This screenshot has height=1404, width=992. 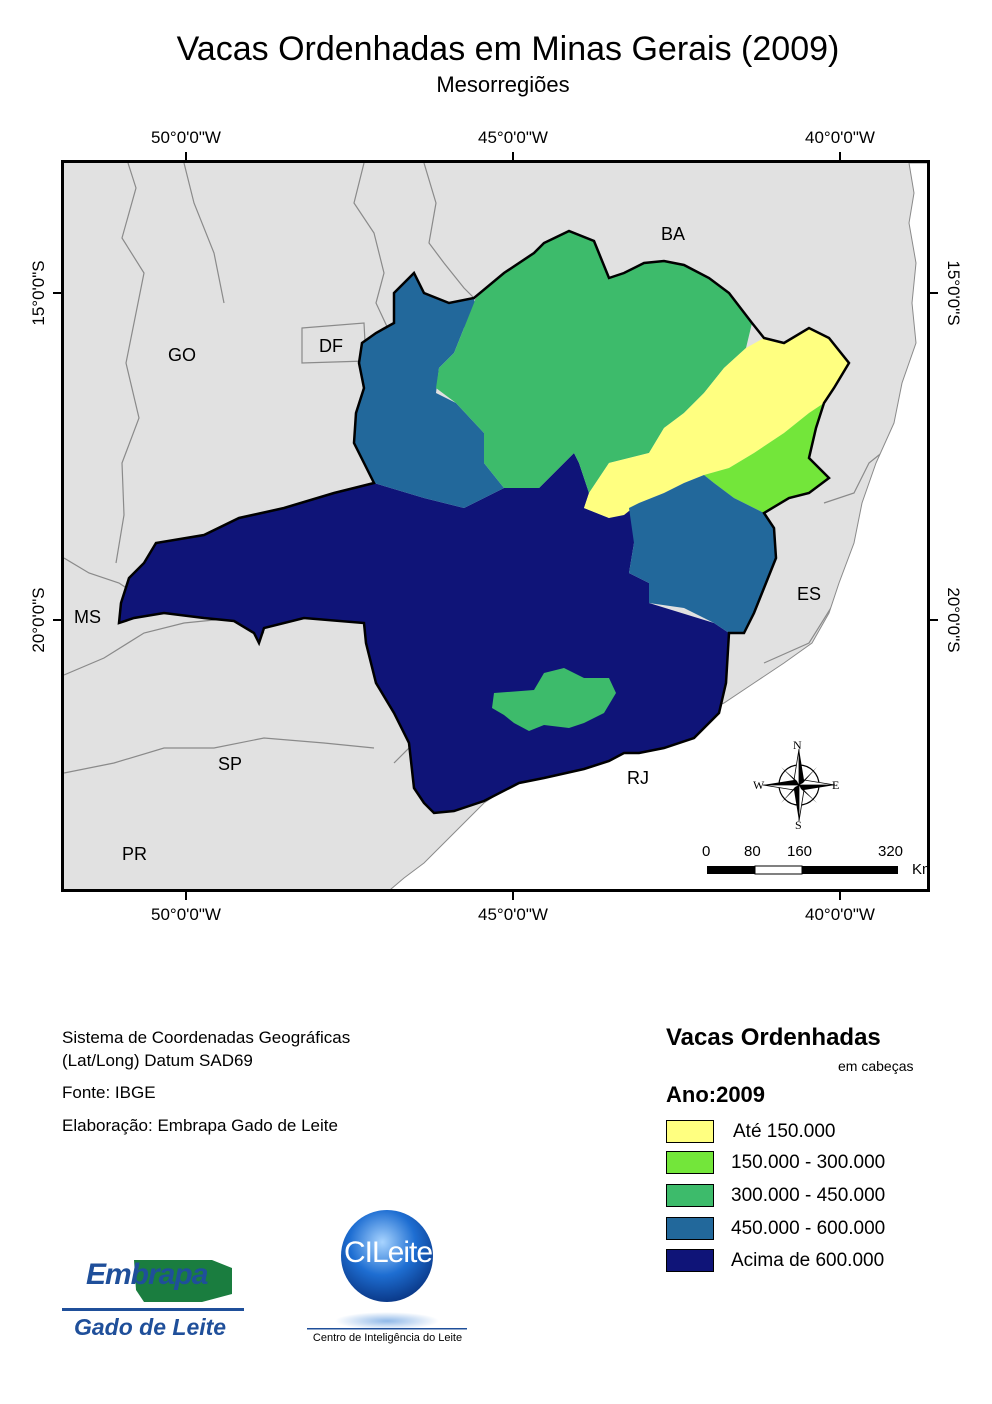 What do you see at coordinates (513, 137) in the screenshot?
I see `lon-label-top-45w: 45°0'0"W` at bounding box center [513, 137].